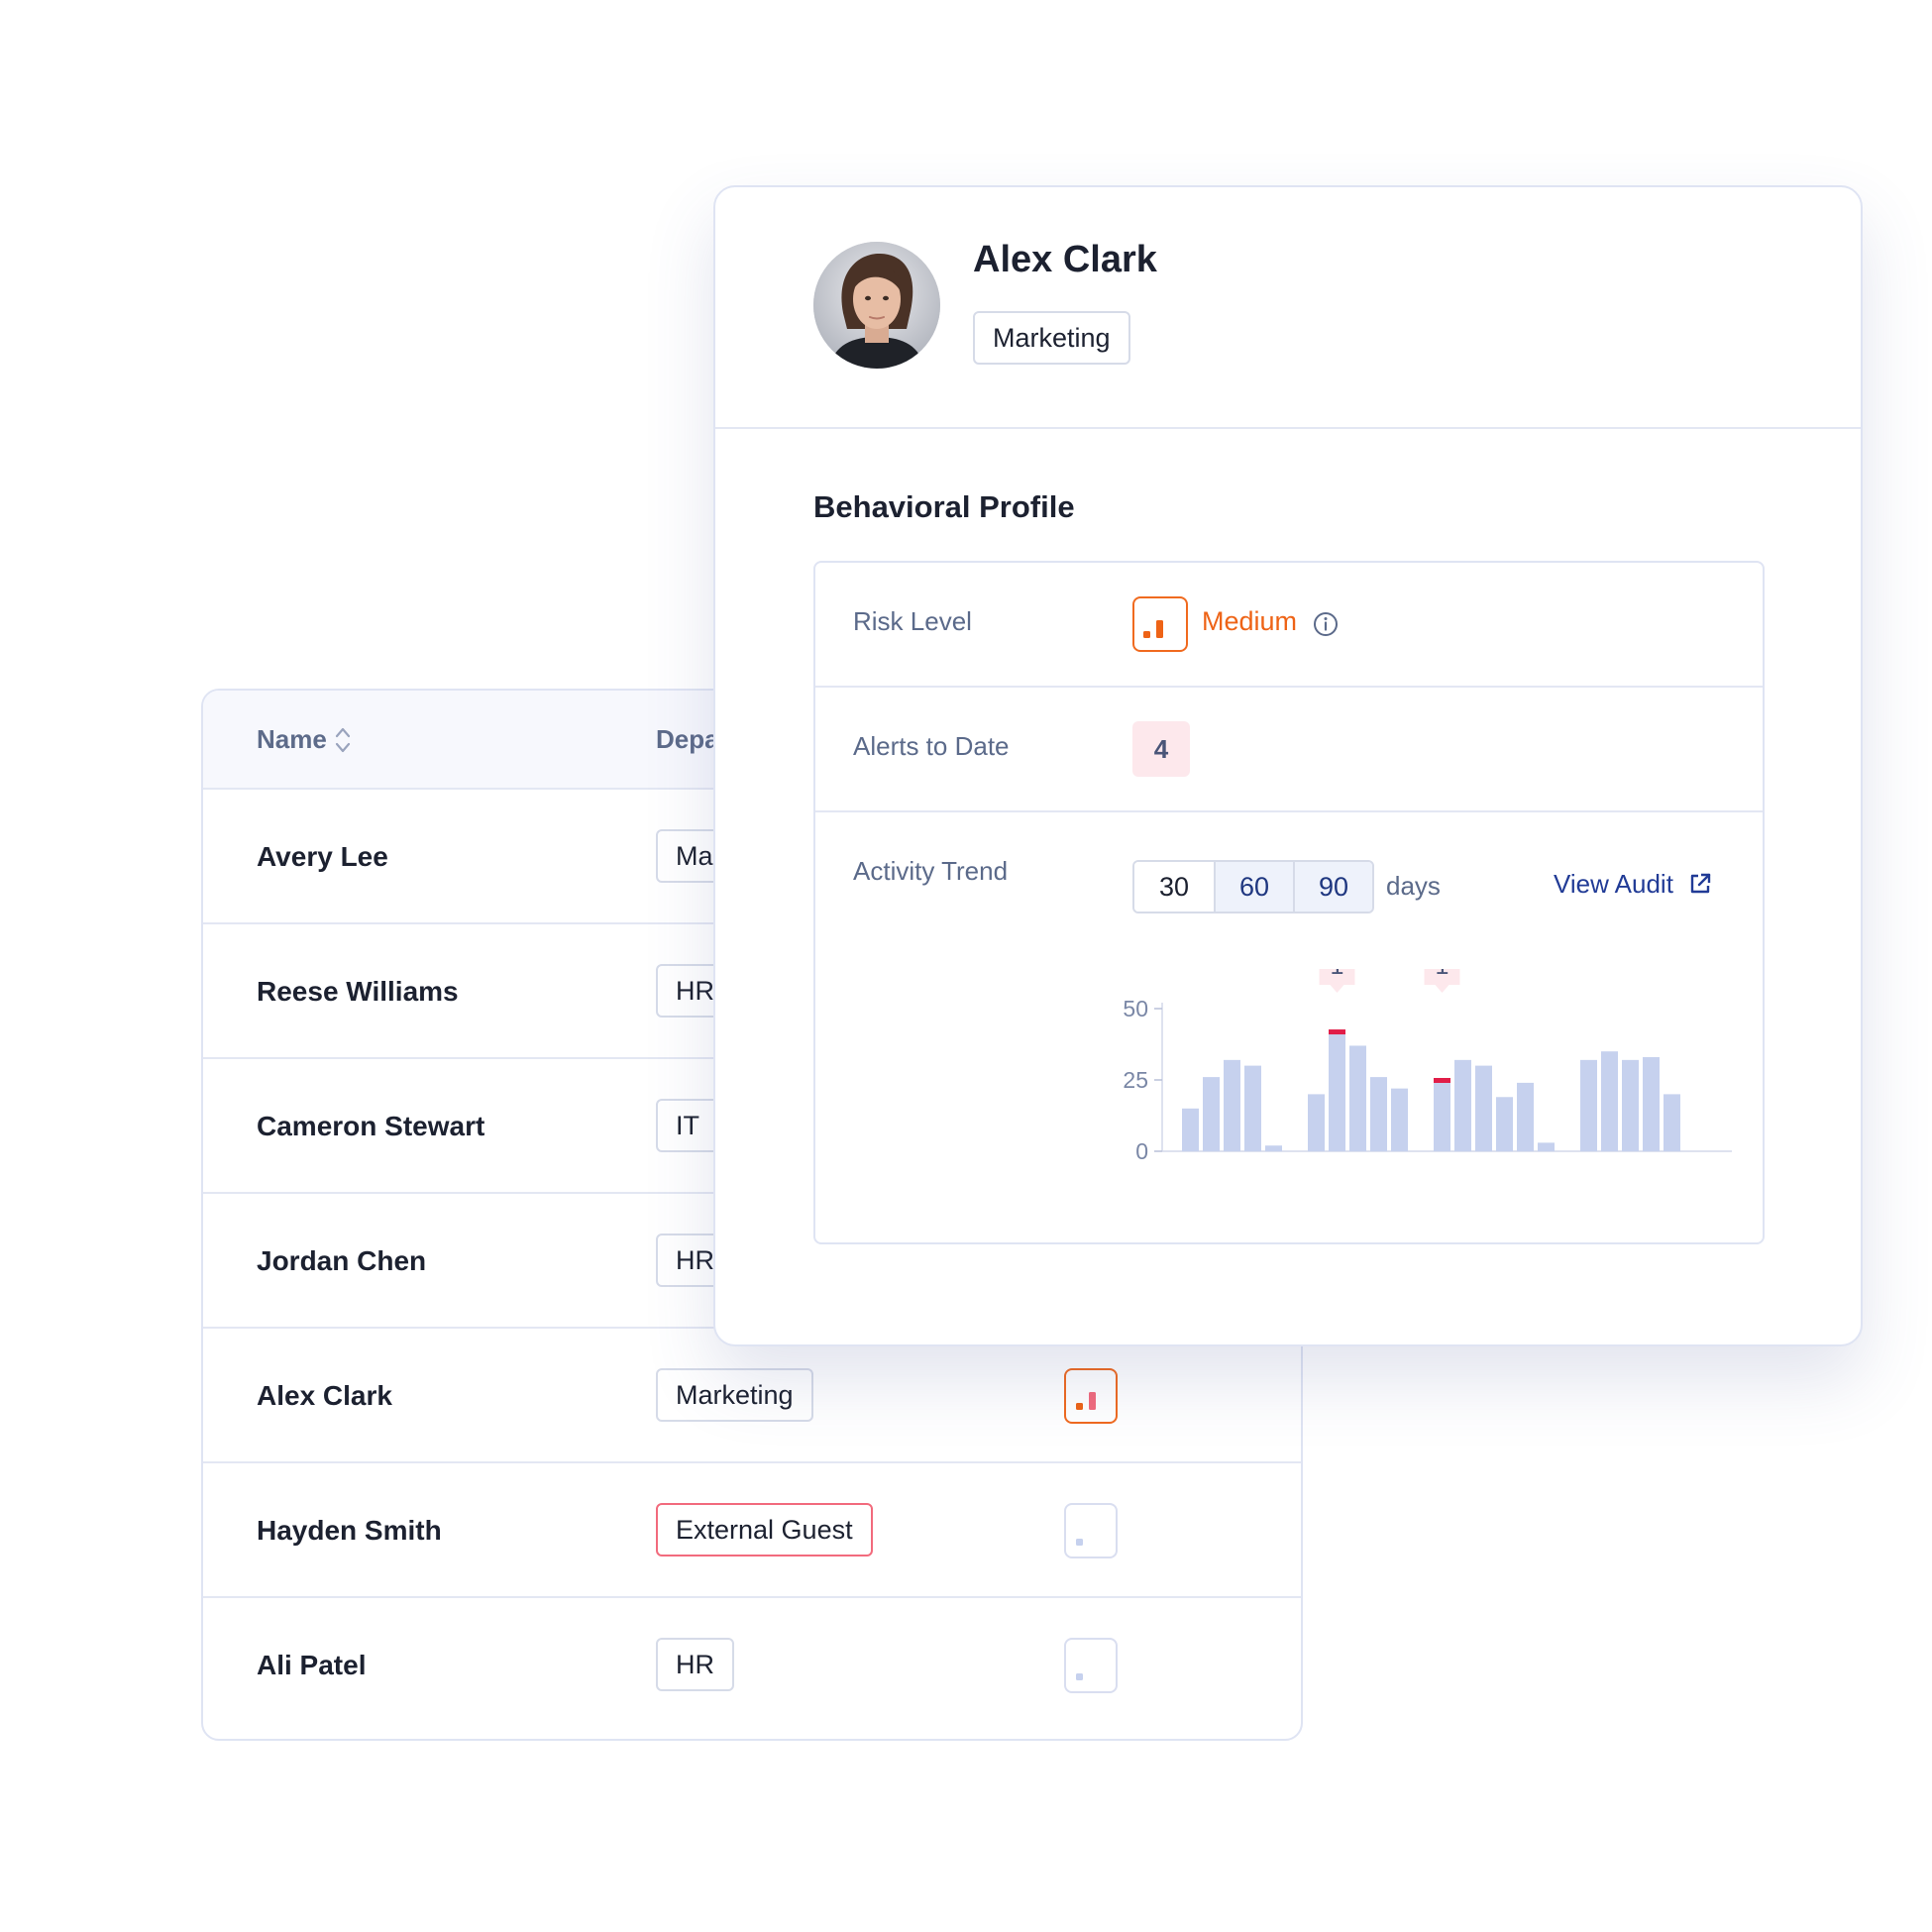  Describe the element at coordinates (1289, 750) in the screenshot. I see `alerts-row: Alerts to Date 4` at that location.